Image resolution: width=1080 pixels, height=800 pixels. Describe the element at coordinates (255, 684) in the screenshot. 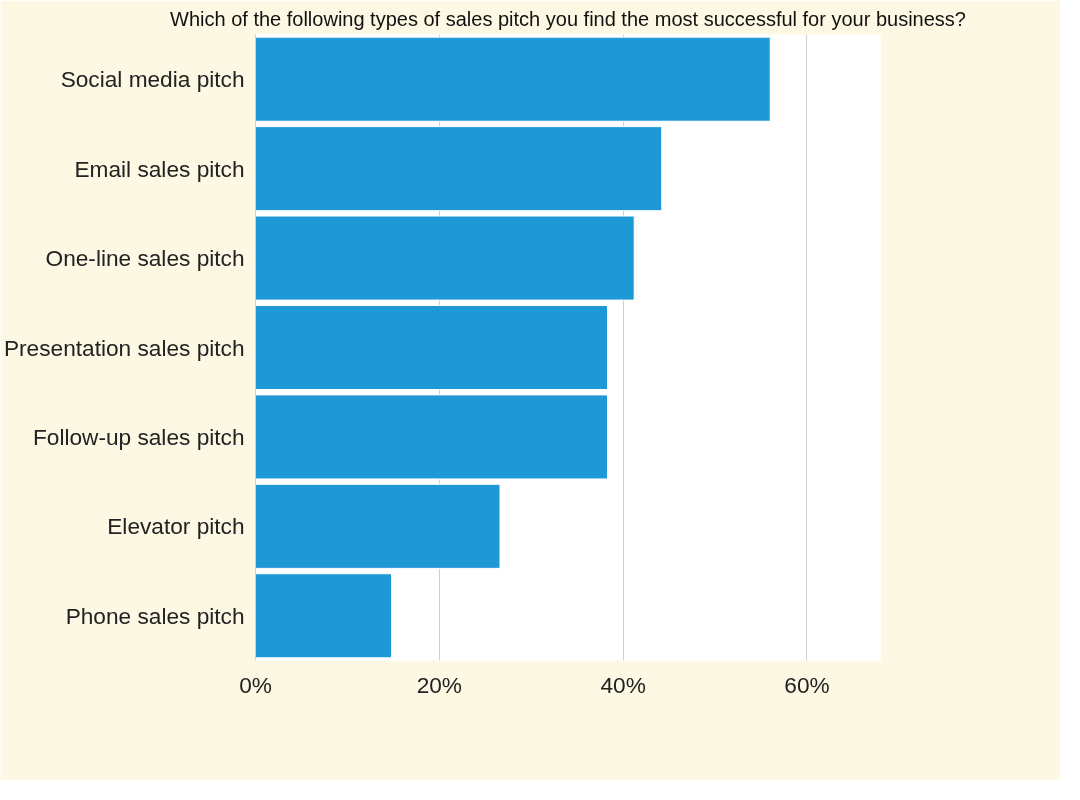

I see `x-tick-label: 0%` at that location.